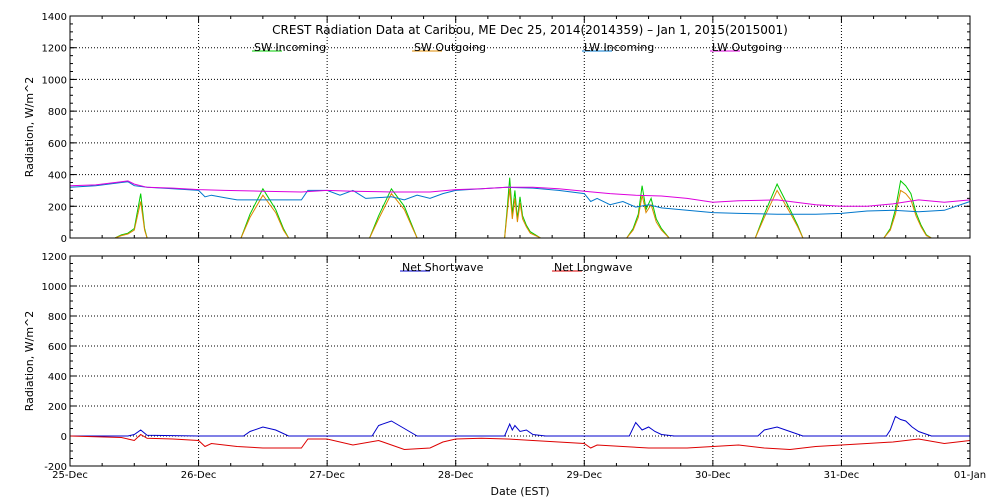 The width and height of the screenshot is (1000, 504). What do you see at coordinates (327, 475) in the screenshot?
I see `x-tick-label: 27-Dec` at bounding box center [327, 475].